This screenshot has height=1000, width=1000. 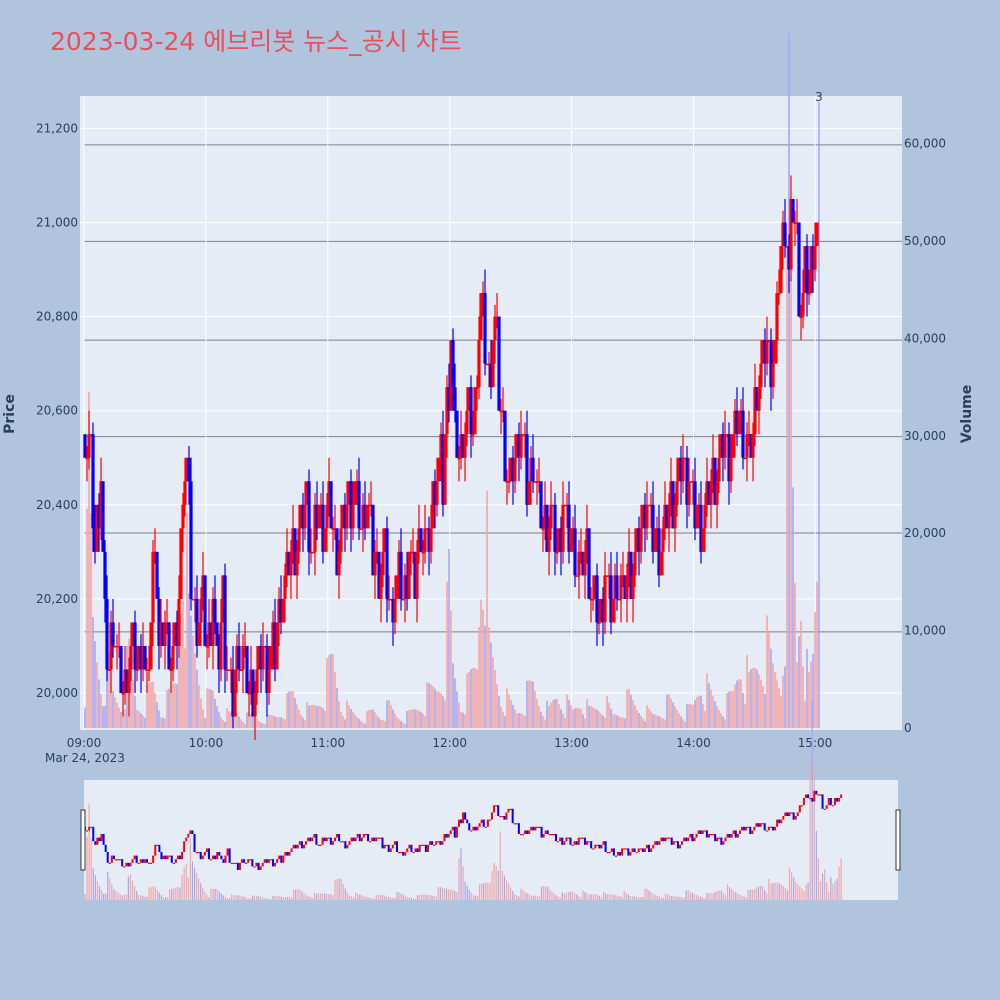 What do you see at coordinates (898, 840) in the screenshot?
I see `range-slider-handle-right` at bounding box center [898, 840].